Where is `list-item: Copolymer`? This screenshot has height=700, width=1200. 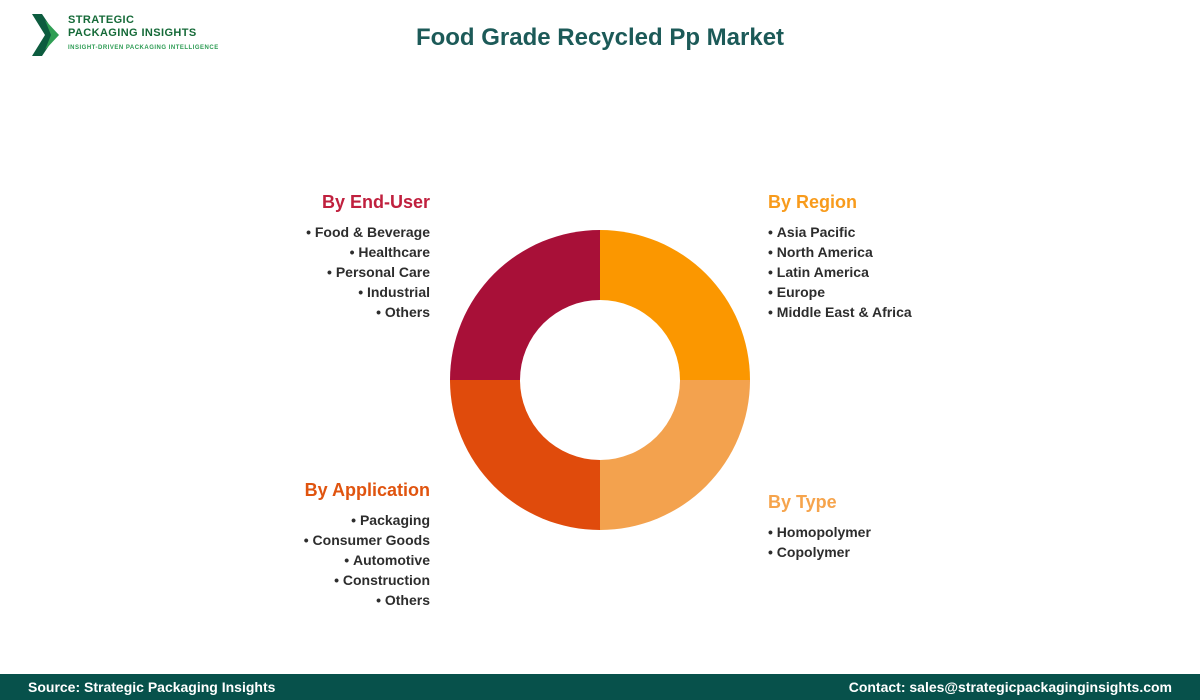
list-item: Copolymer is located at coordinates (819, 552).